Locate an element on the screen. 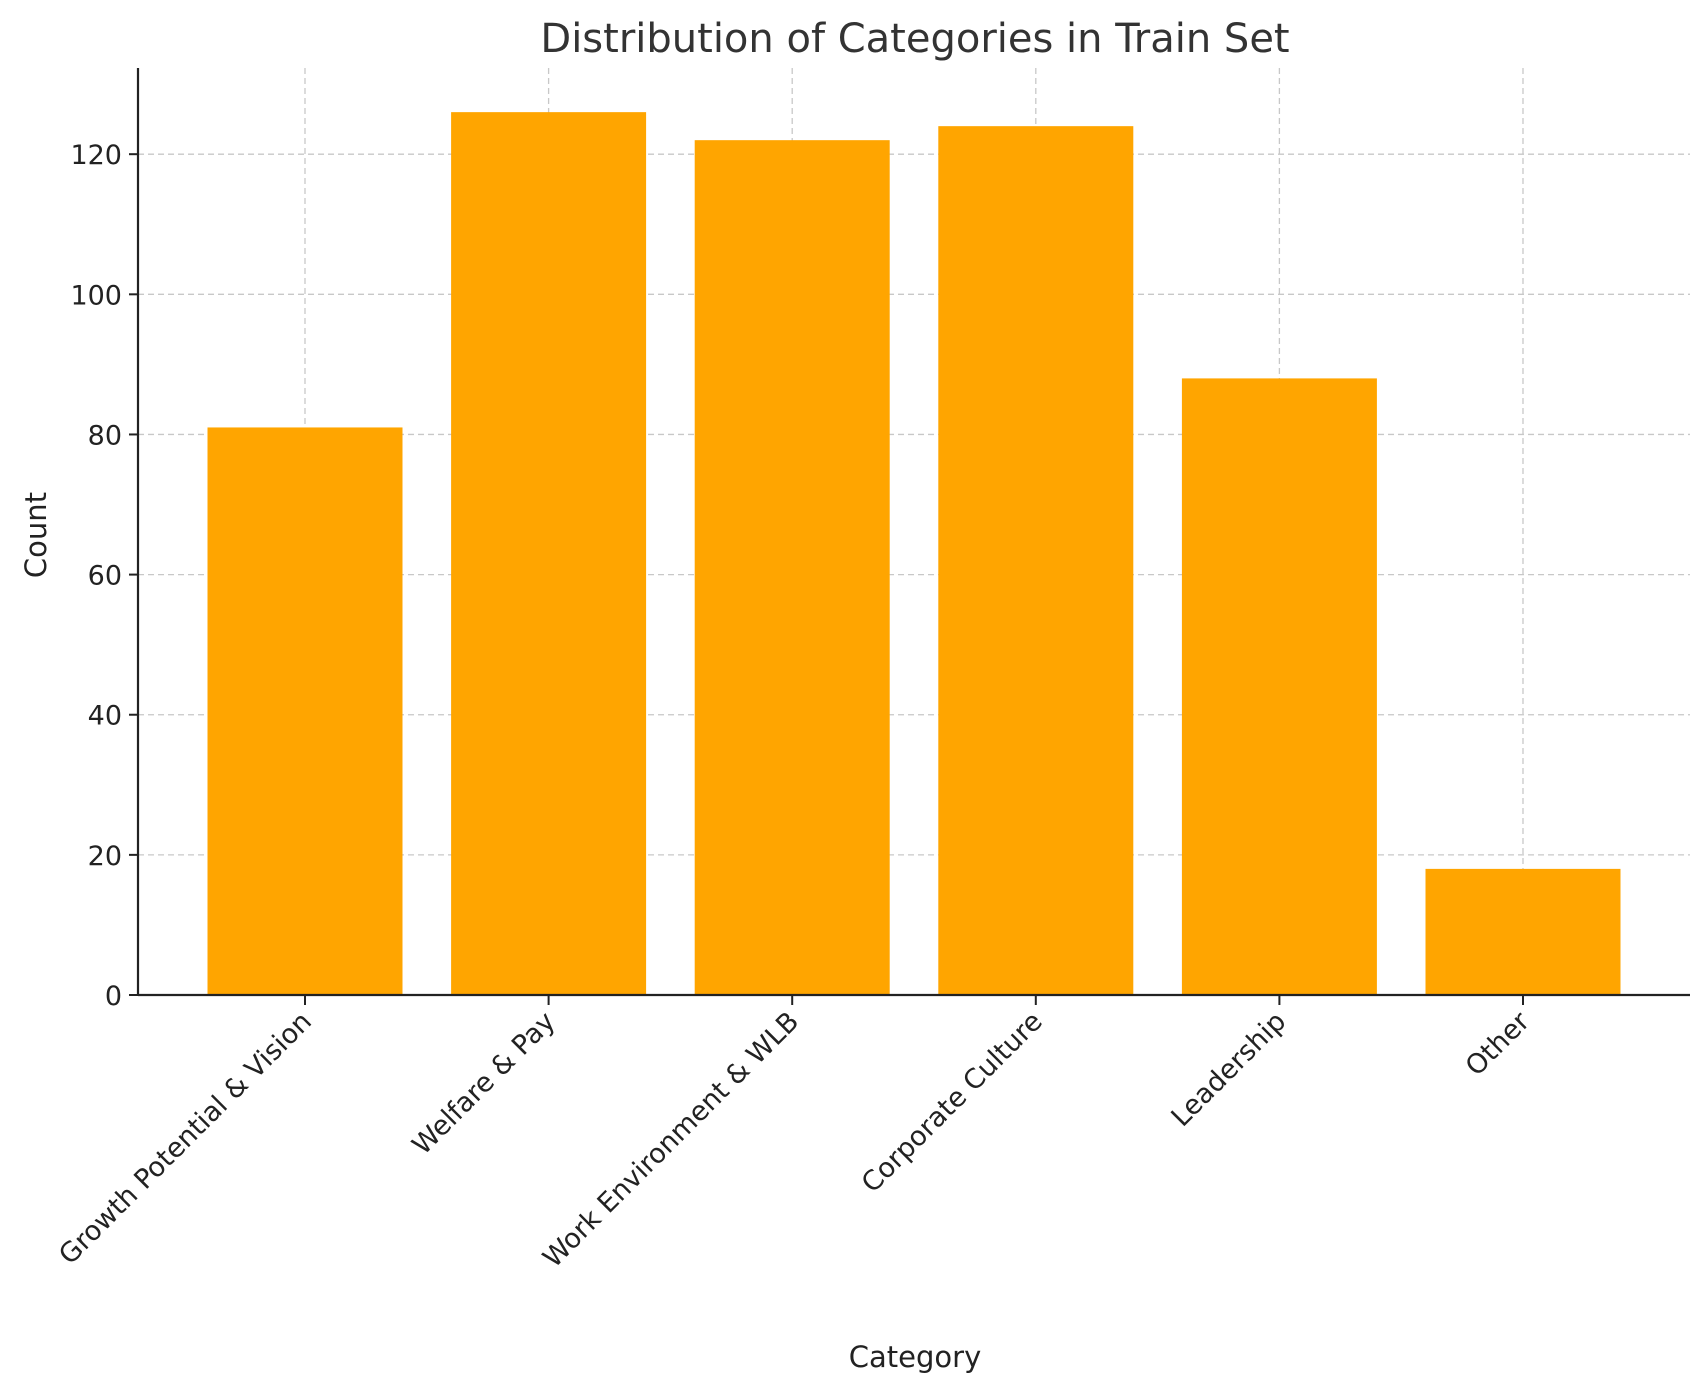 The image size is (1707, 1395). x-tick-label: Corporate Culture is located at coordinates (952, 1102).